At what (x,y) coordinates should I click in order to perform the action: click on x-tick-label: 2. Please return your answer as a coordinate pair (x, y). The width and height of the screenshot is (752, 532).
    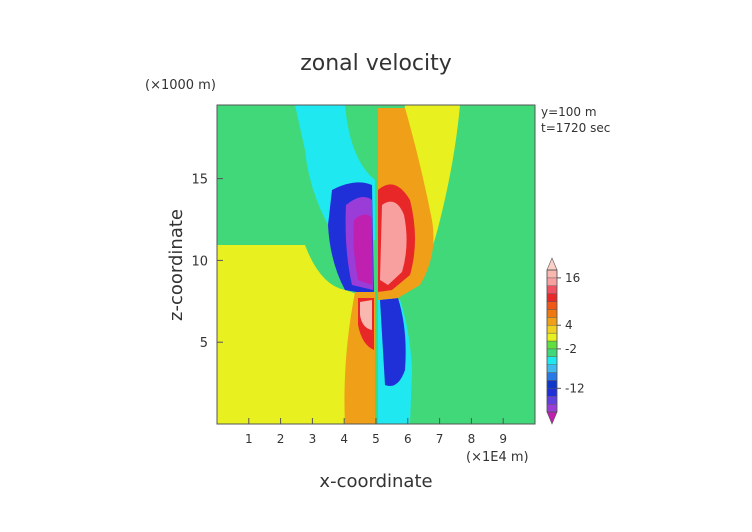
    Looking at the image, I should click on (281, 439).